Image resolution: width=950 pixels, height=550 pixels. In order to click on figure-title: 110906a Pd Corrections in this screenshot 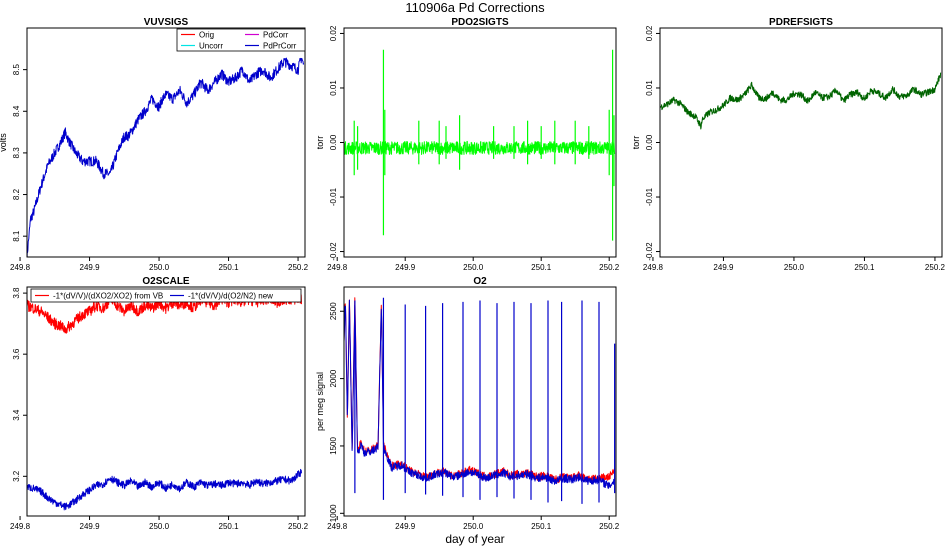, I will do `click(475, 7)`.